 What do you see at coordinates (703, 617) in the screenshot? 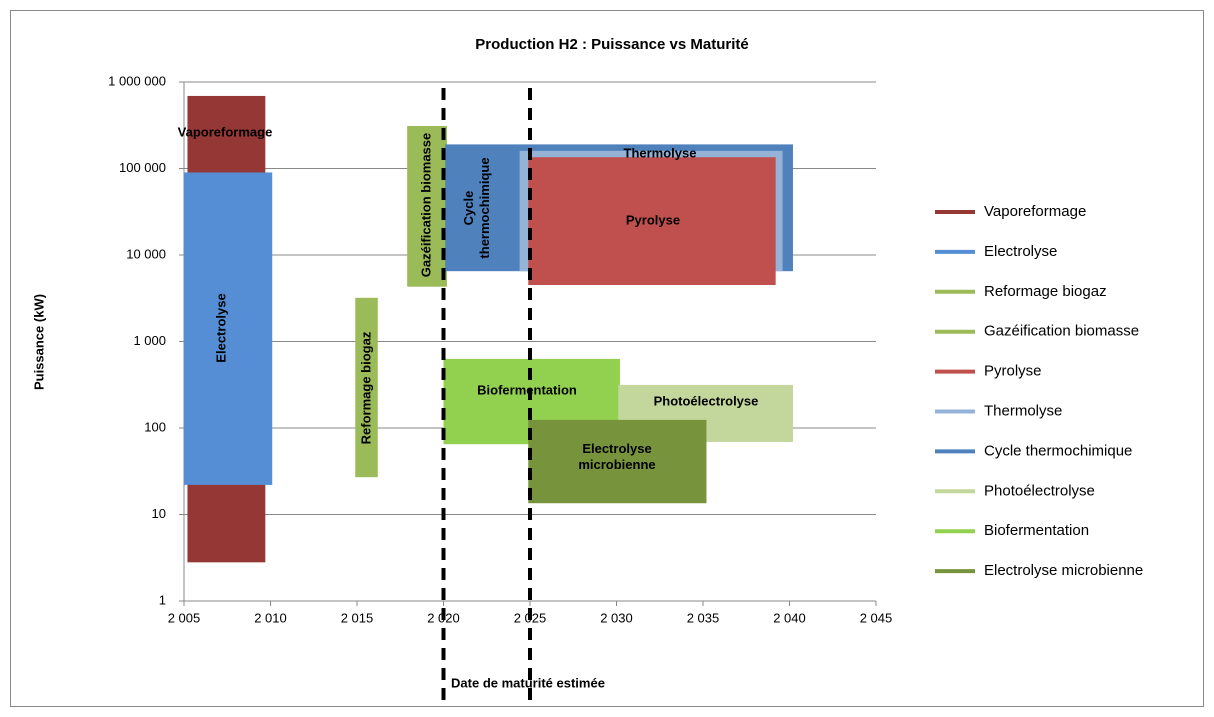
I see `x-tick-label: 2 035` at bounding box center [703, 617].